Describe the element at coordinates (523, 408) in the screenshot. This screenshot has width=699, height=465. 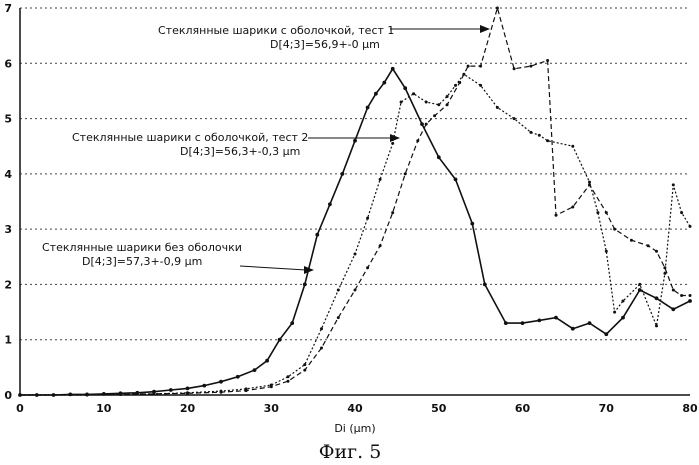
I see `x-tick-label: 60` at that location.